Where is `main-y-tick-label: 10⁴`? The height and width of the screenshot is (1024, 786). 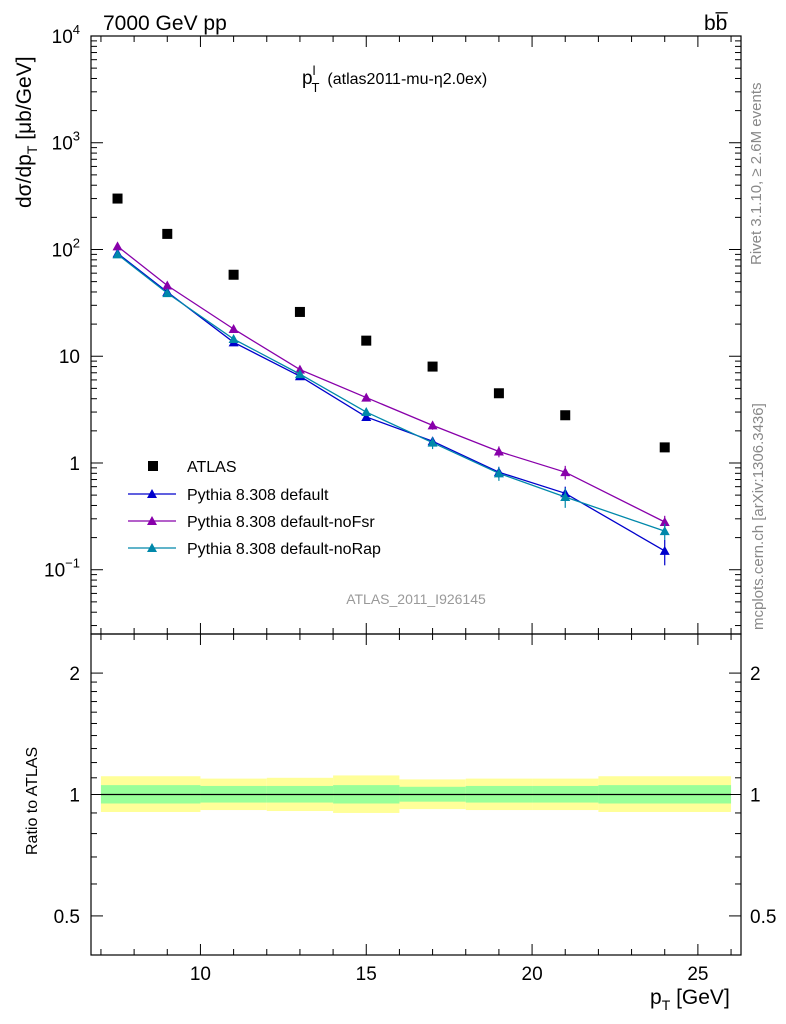 main-y-tick-label: 10⁴ is located at coordinates (66, 35).